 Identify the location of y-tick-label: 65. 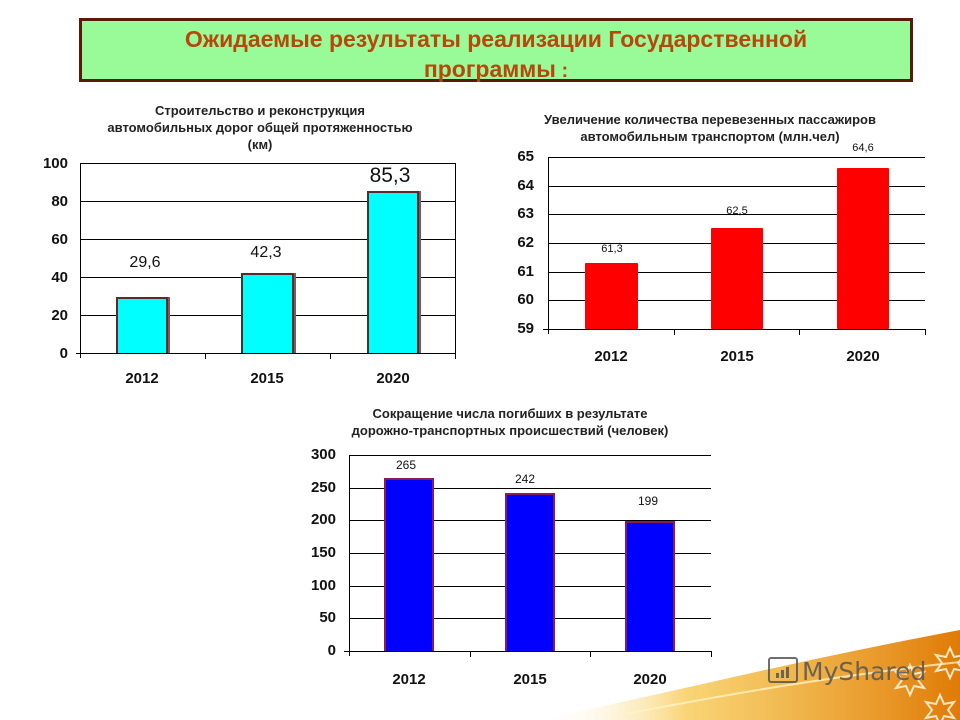
(525, 156).